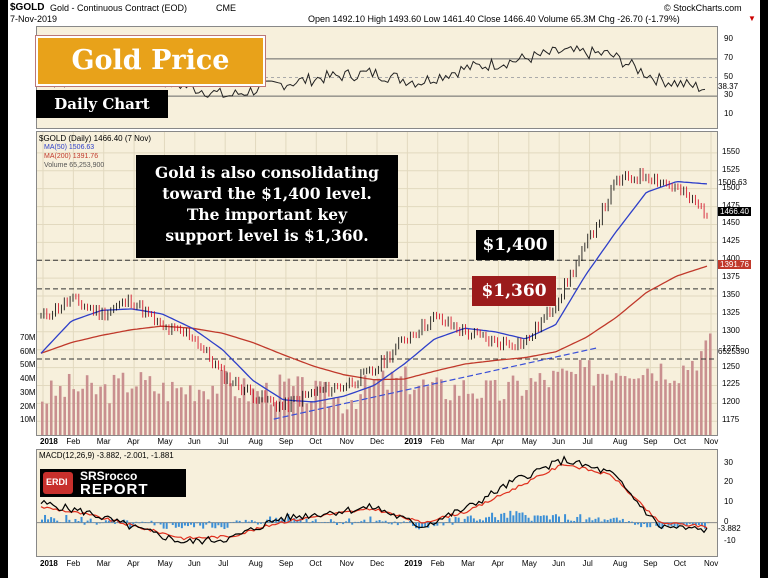 Image resolution: width=768 pixels, height=578 pixels. What do you see at coordinates (267, 193) in the screenshot?
I see `note-line: toward the $1,400 level.` at bounding box center [267, 193].